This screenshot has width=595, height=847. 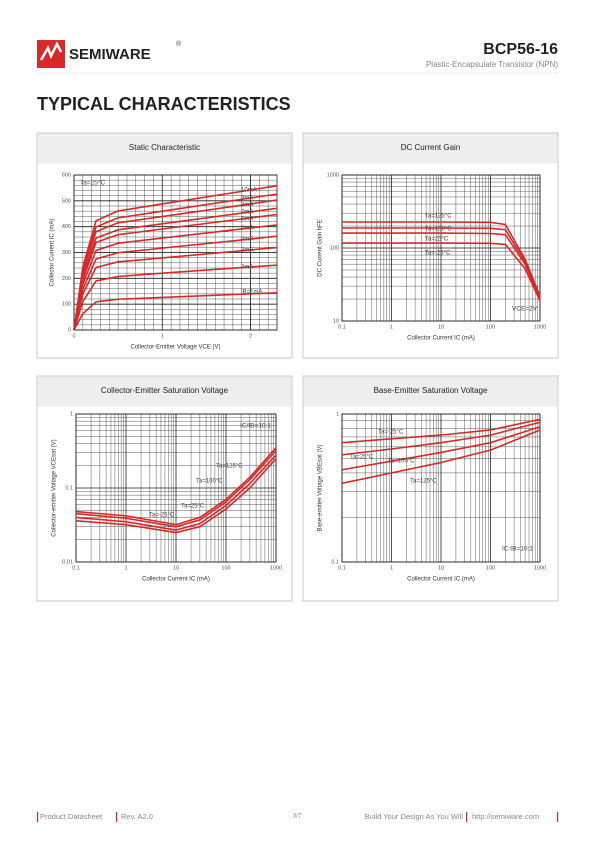 I want to click on annotation: IC/IB=10:1, so click(x=255, y=426).